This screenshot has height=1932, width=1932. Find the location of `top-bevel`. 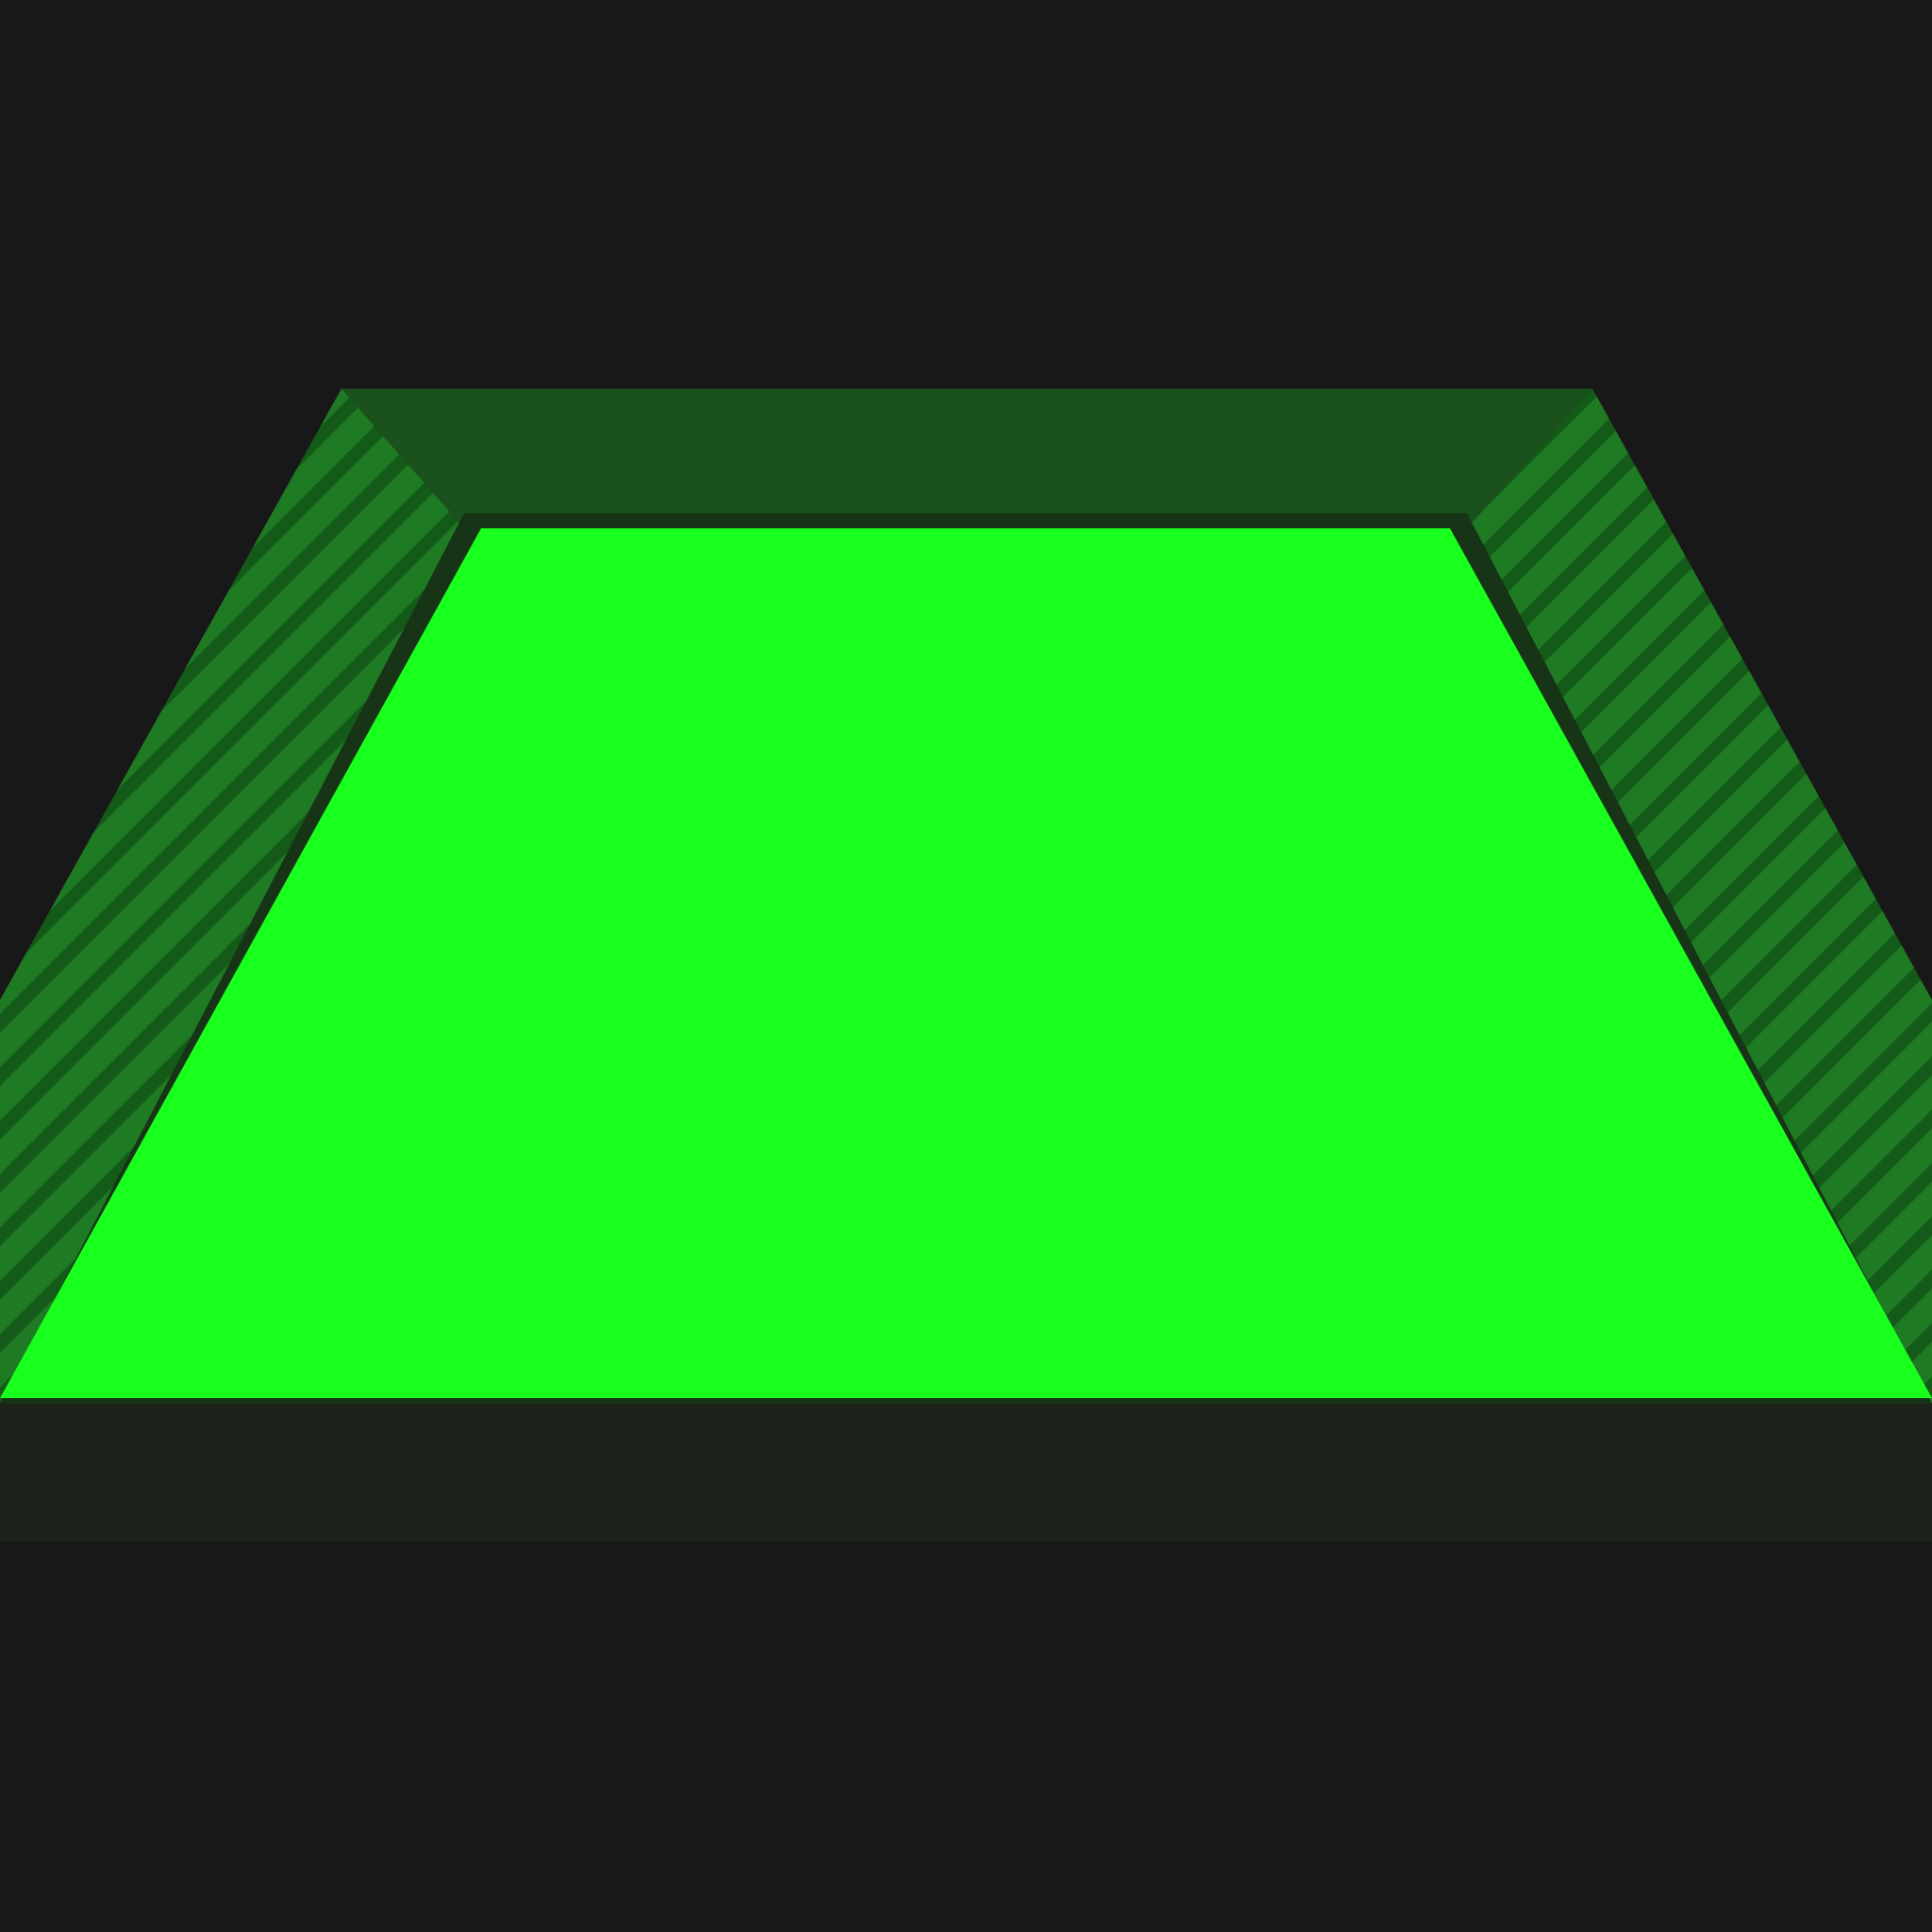

top-bevel is located at coordinates (967, 459).